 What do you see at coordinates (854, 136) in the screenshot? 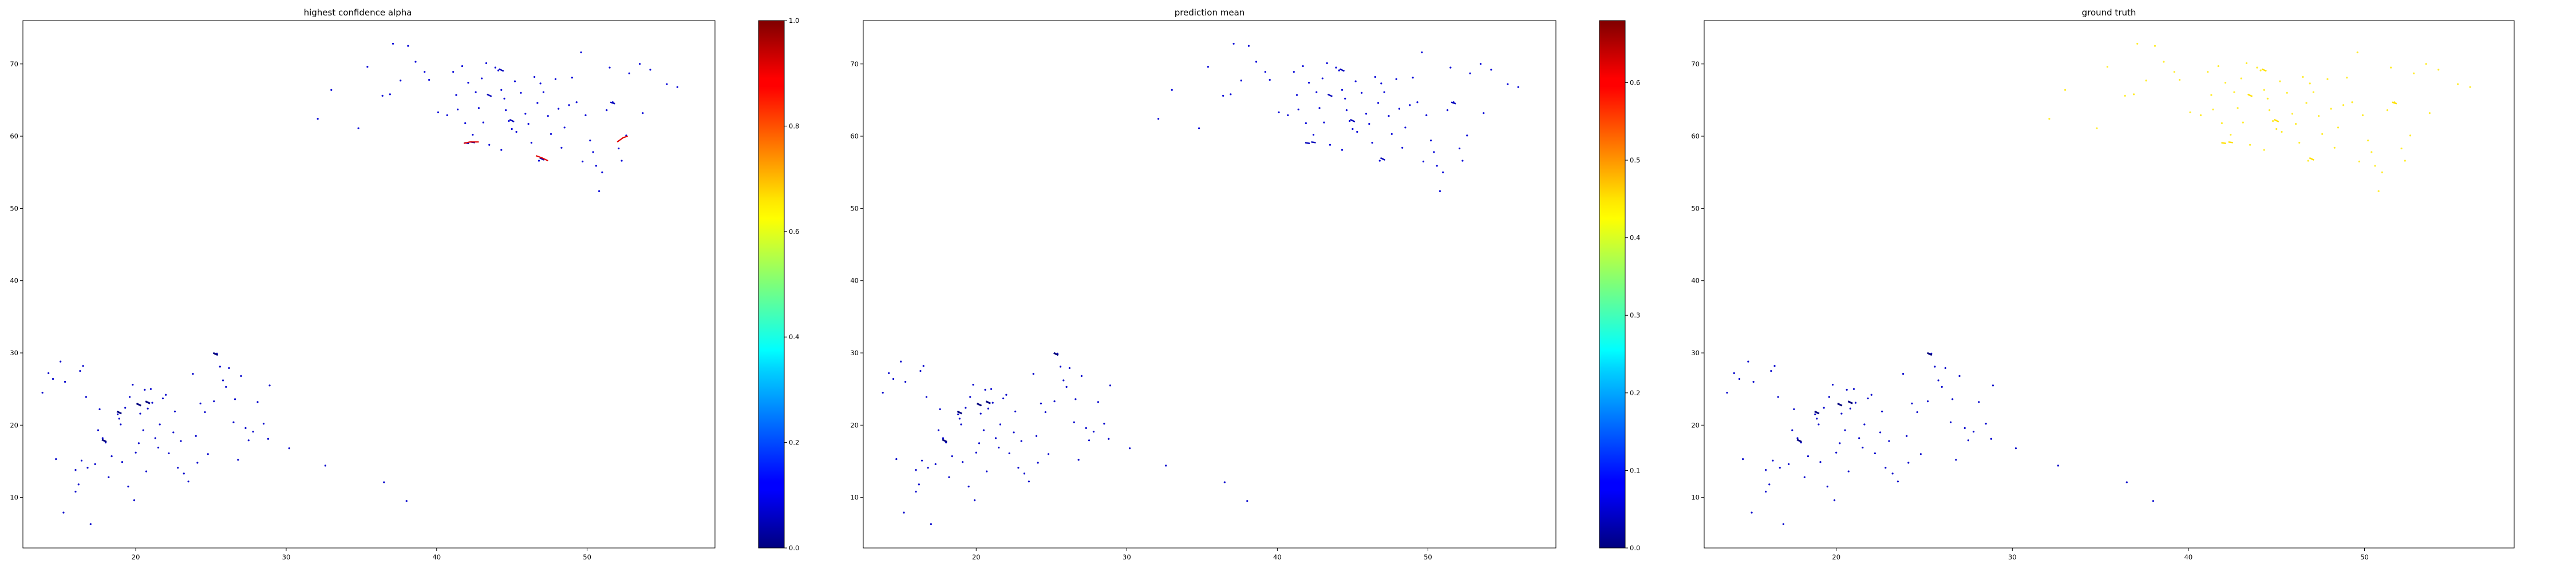
I see `y-tick-label: 60` at bounding box center [854, 136].